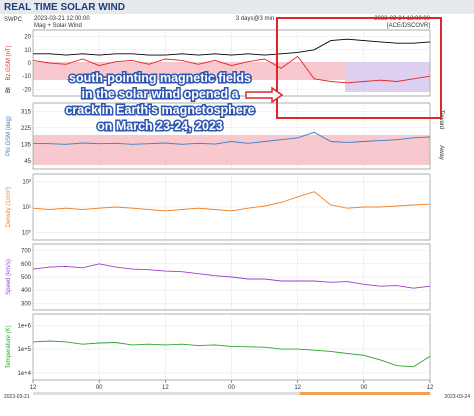  I want to click on y-tick-label: 10², so click(26, 183).